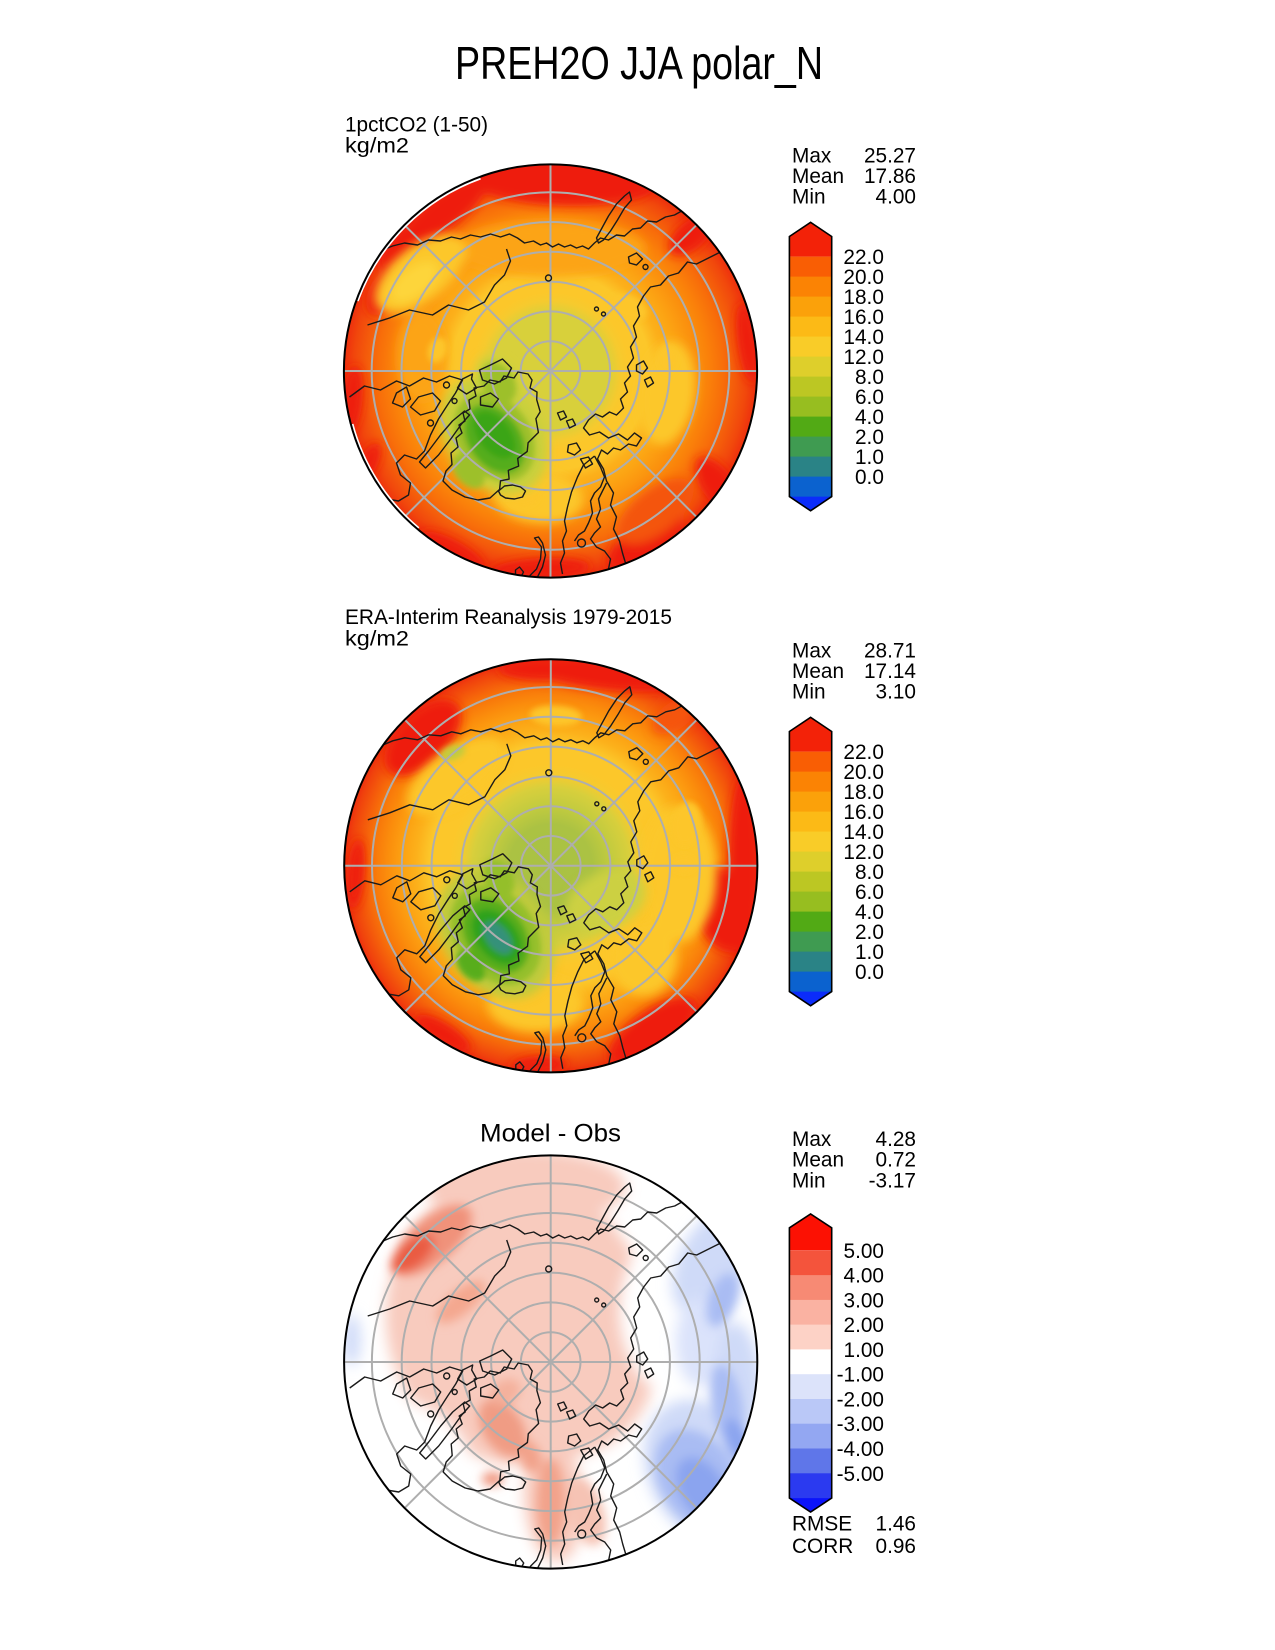 Image resolution: width=1275 pixels, height=1650 pixels. I want to click on svg-text: -2.00, so click(860, 1400).